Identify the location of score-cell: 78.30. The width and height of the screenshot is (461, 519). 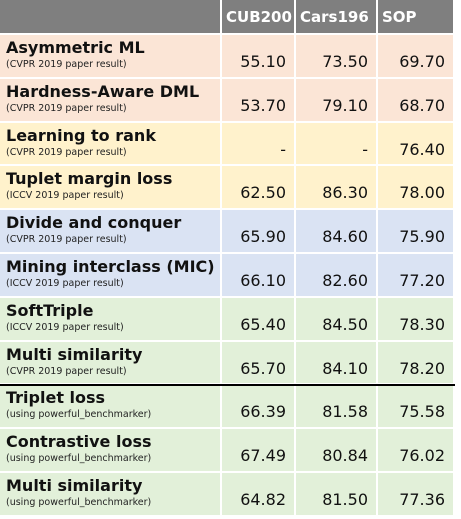
(416, 319).